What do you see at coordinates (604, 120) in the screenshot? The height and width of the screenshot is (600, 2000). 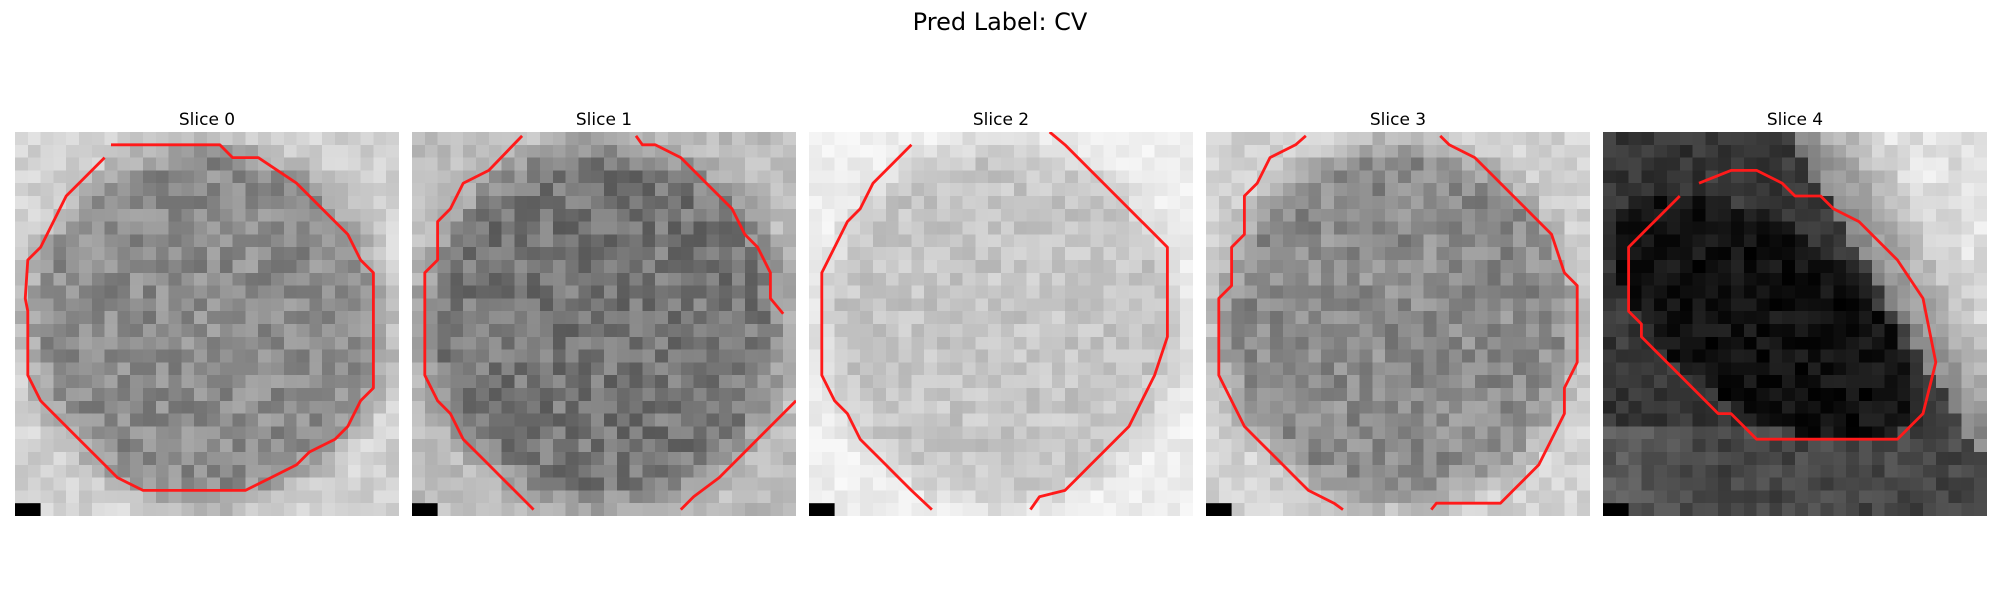 I see `slice-title: Slice 1` at bounding box center [604, 120].